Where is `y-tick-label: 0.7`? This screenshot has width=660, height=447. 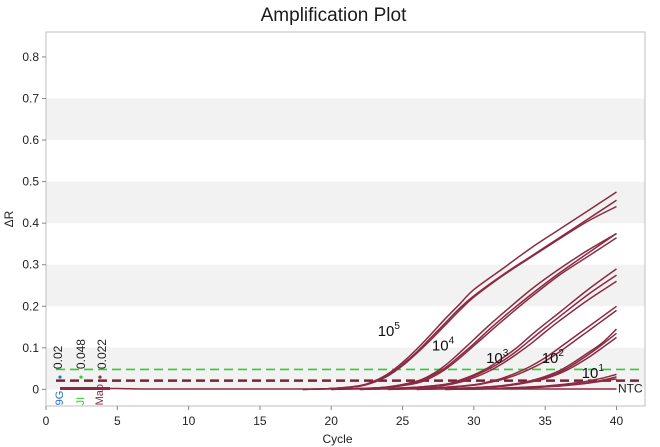 y-tick-label: 0.7 is located at coordinates (30, 98).